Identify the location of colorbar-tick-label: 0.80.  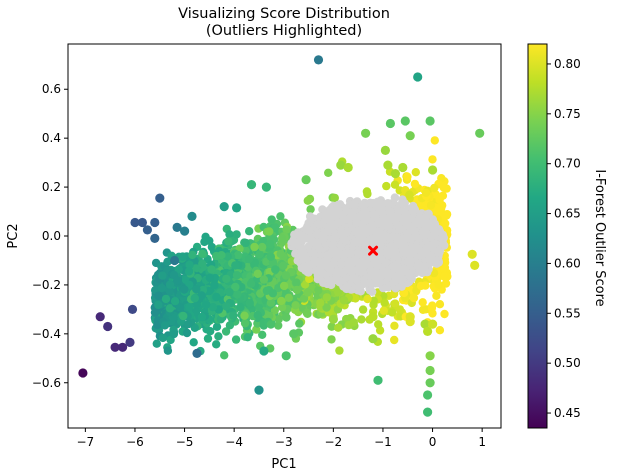
(567, 64).